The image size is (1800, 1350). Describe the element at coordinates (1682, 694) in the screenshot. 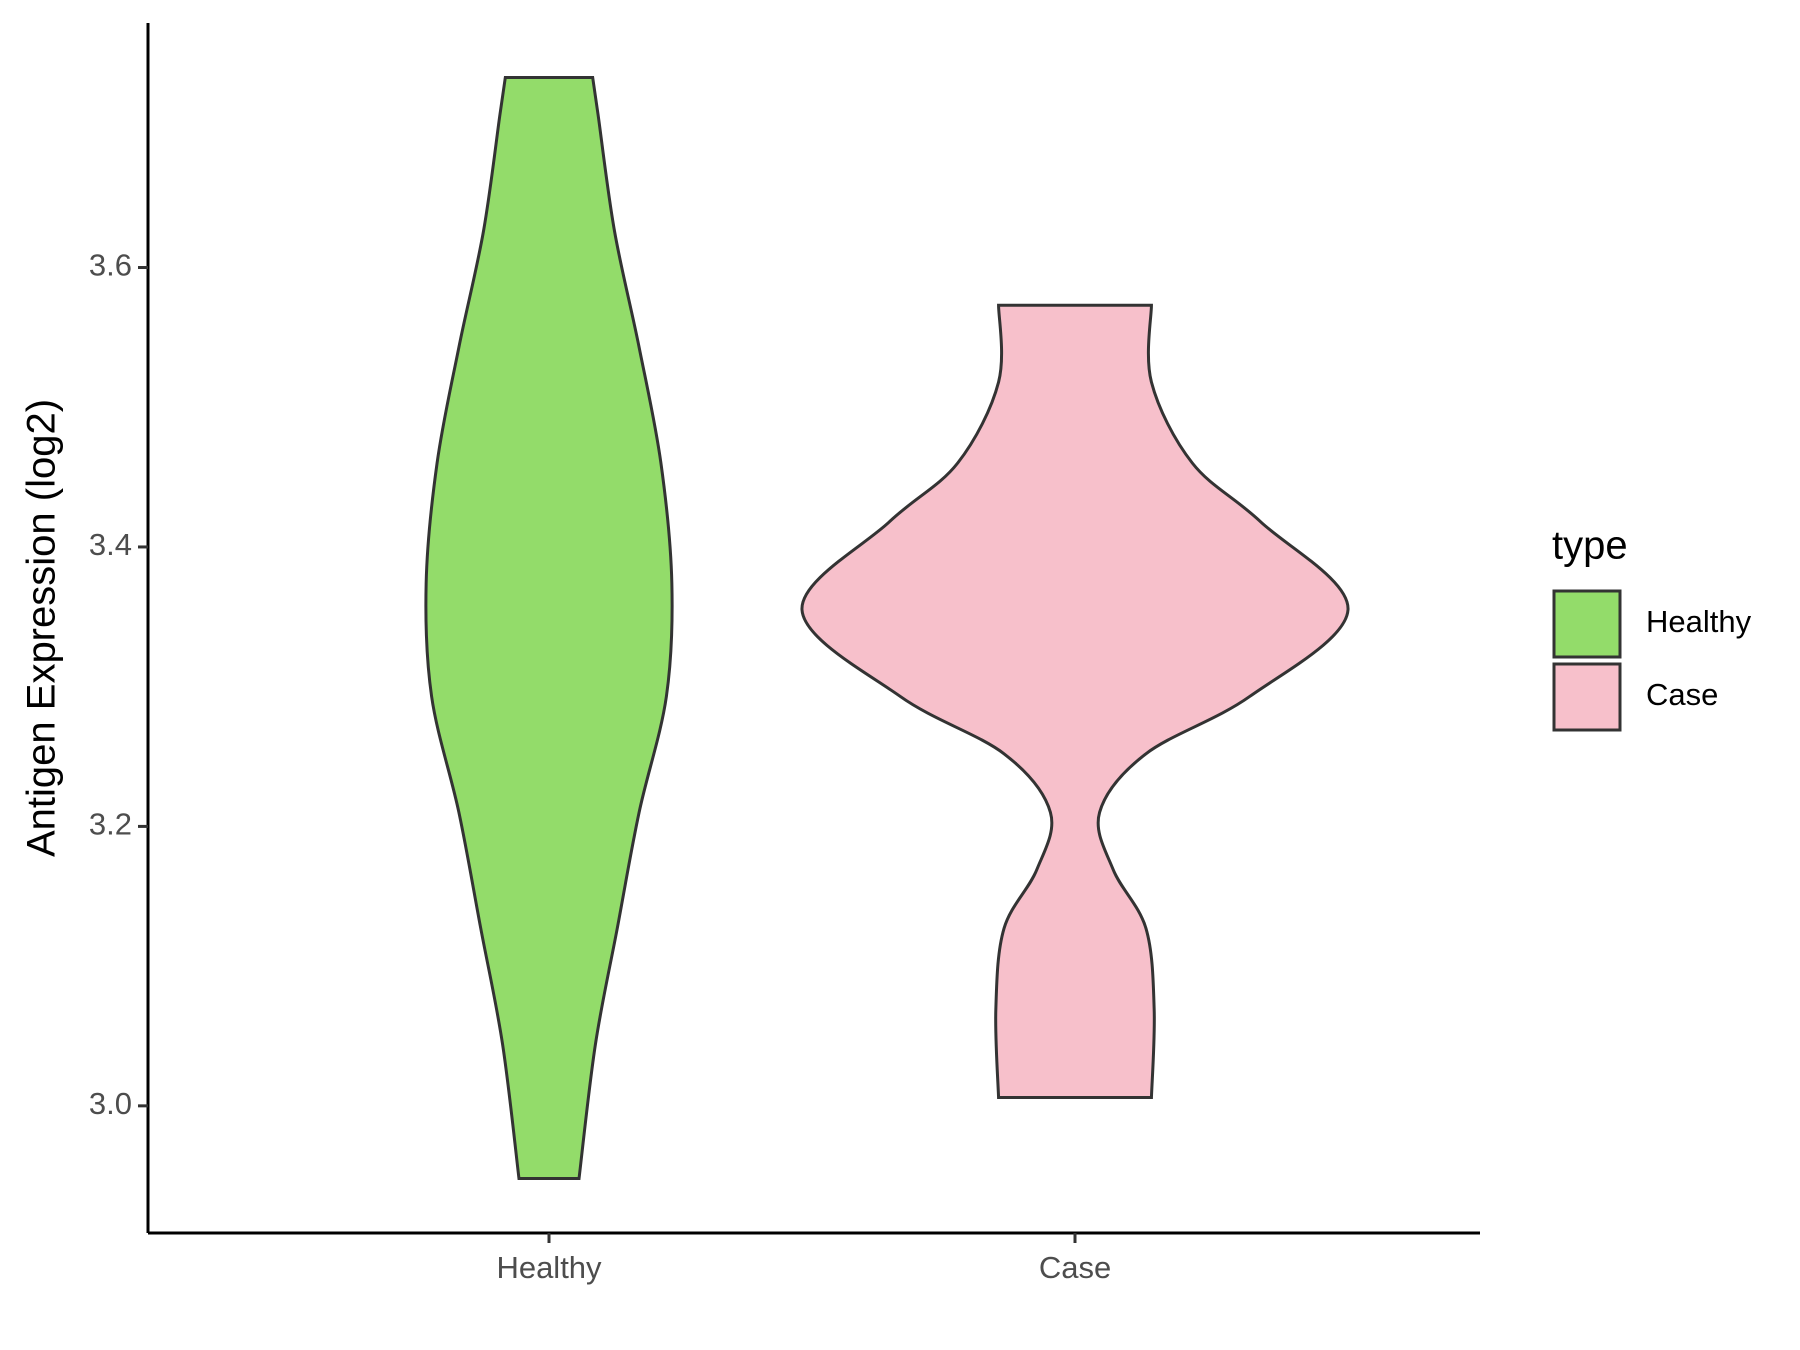

I see `legend-label: Case` at that location.